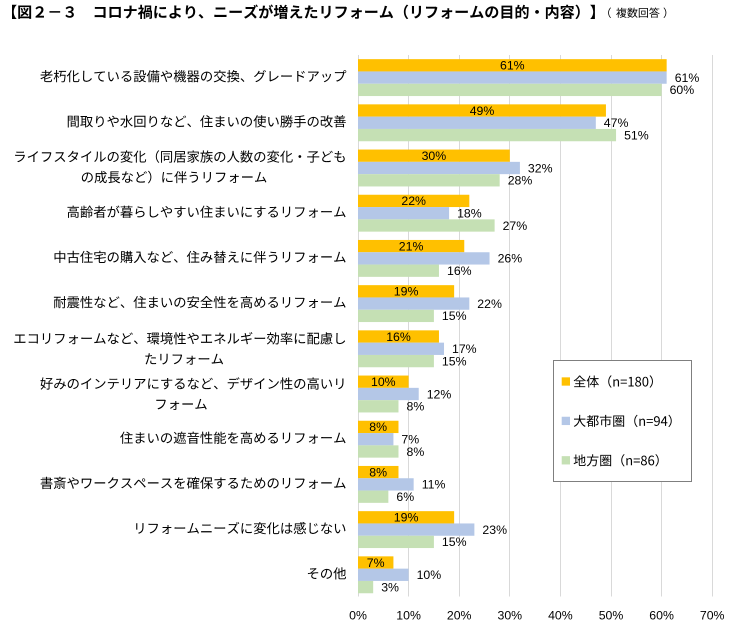 The width and height of the screenshot is (744, 634). What do you see at coordinates (482, 111) in the screenshot?
I see `svg-text: 49%` at bounding box center [482, 111].